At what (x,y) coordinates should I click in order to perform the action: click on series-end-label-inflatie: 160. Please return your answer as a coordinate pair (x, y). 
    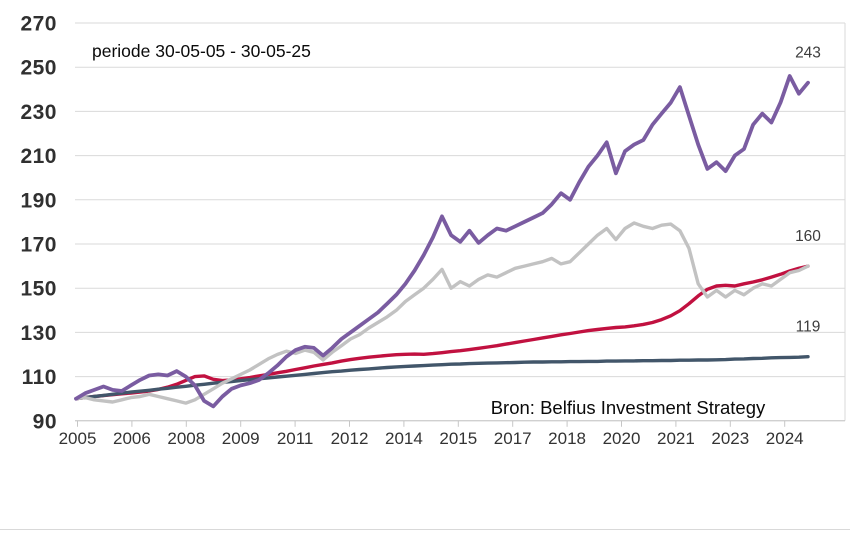
    Looking at the image, I should click on (808, 236).